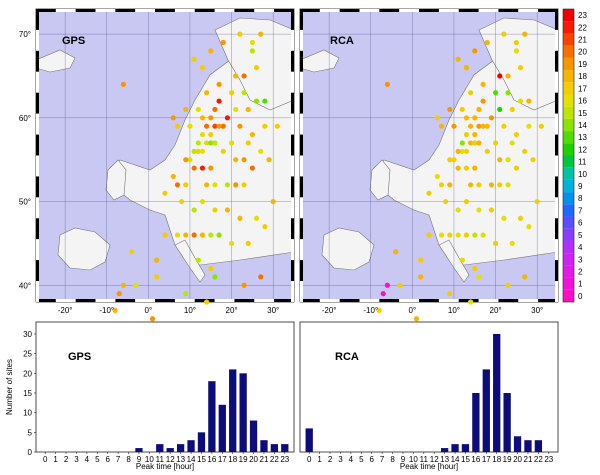  I want to click on colorbar-frame, so click(568, 155).